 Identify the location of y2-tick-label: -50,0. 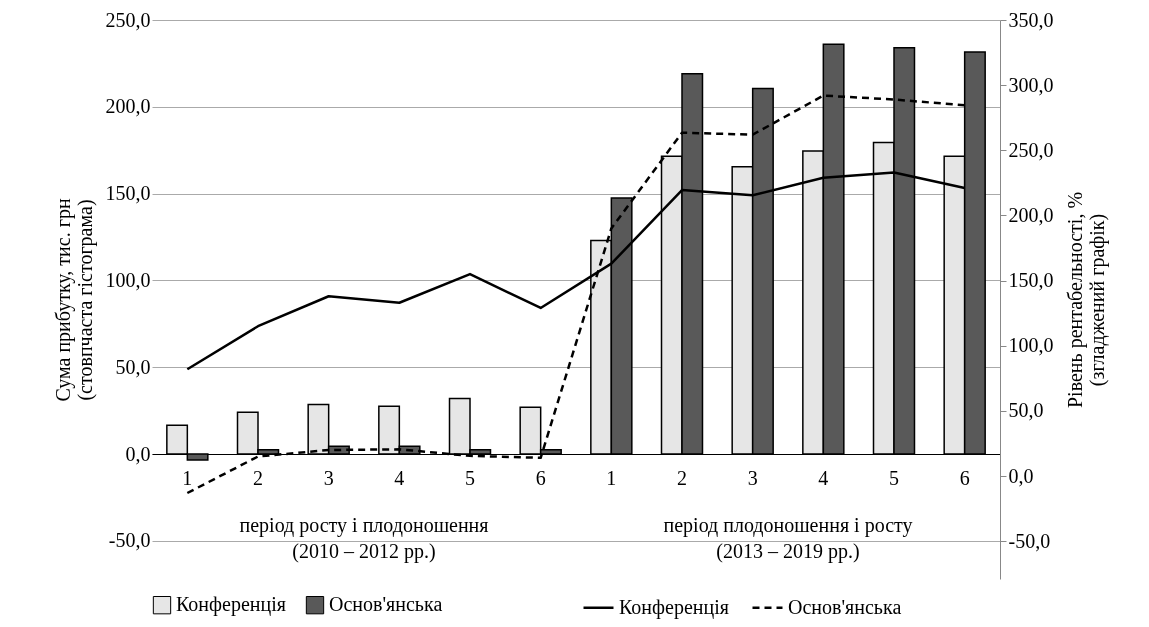
(1029, 540).